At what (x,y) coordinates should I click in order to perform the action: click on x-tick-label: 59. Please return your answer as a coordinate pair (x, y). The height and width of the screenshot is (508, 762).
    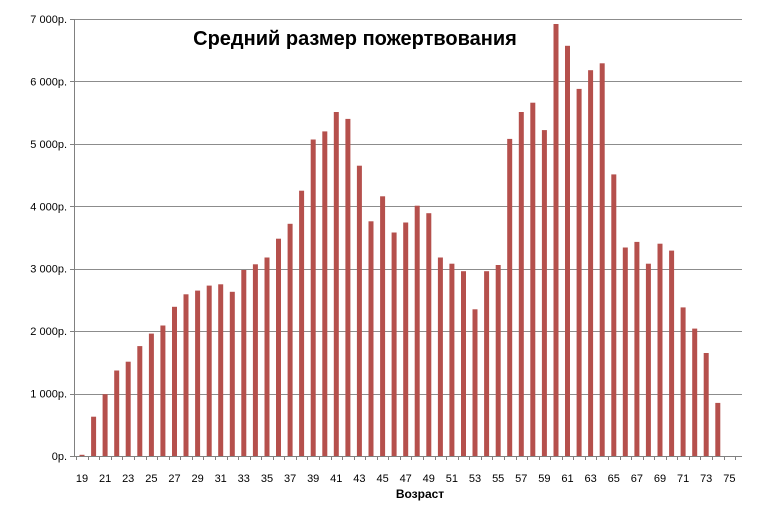
    Looking at the image, I should click on (544, 479).